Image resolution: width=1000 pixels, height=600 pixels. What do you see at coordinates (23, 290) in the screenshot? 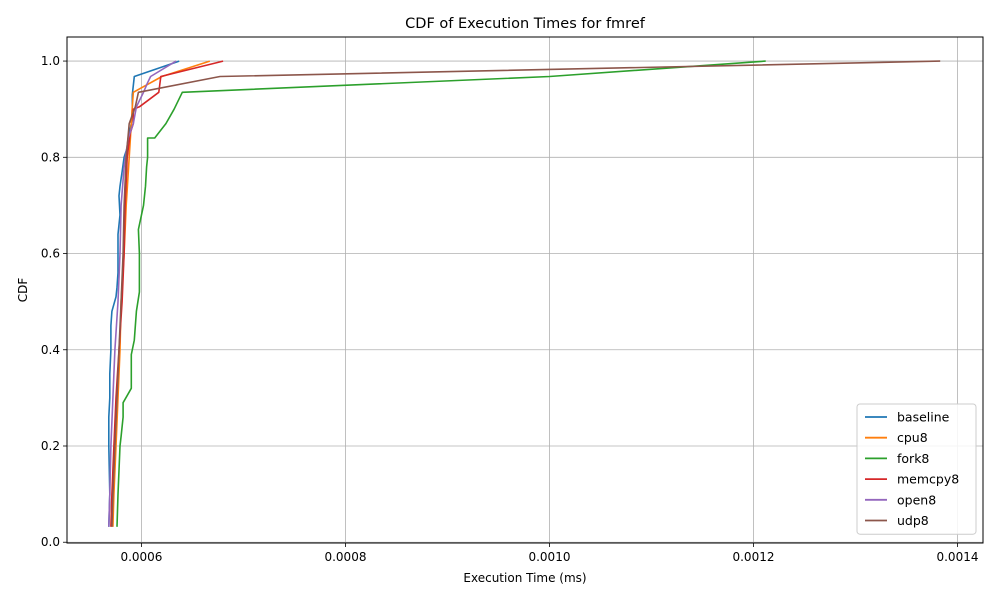
I see `y-axis-title: CDF` at bounding box center [23, 290].